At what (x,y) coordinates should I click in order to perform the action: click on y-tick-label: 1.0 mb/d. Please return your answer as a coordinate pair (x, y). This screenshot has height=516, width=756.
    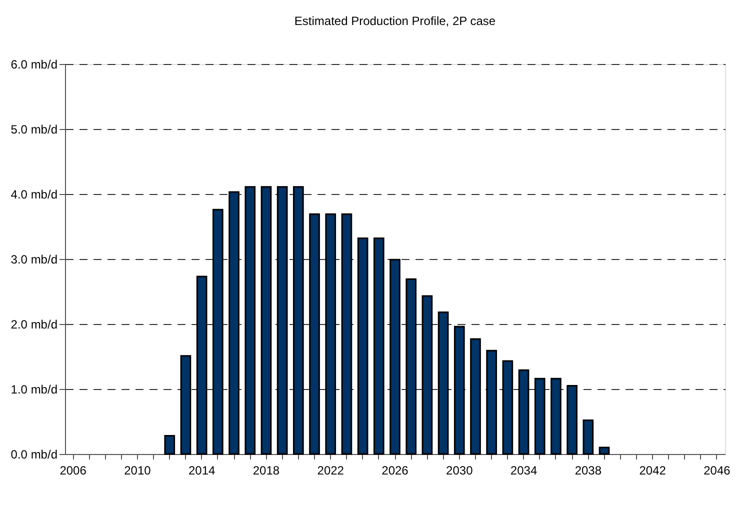
    Looking at the image, I should click on (34, 389).